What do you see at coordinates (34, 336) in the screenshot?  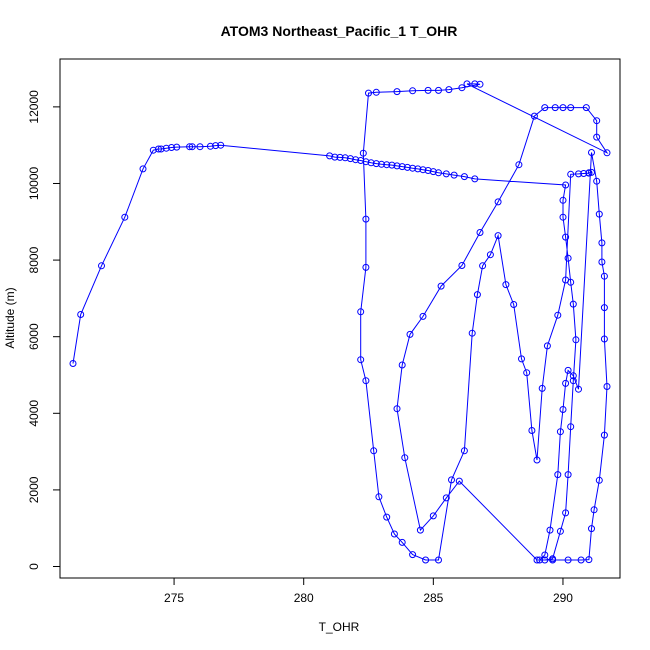 I see `y-tick-label: 6000` at bounding box center [34, 336].